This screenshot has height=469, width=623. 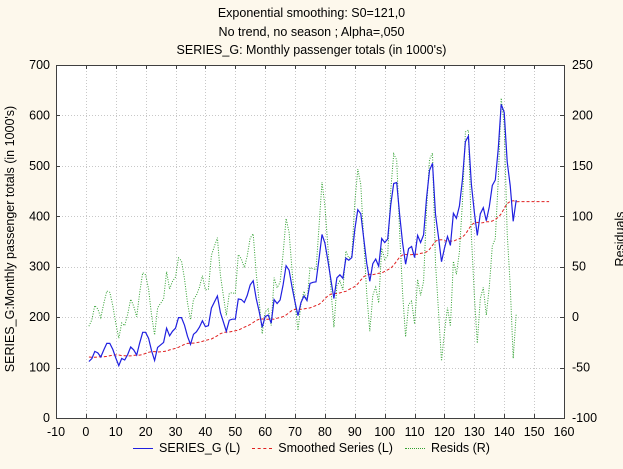 What do you see at coordinates (582, 115) in the screenshot?
I see `y-right-tick-label: 200` at bounding box center [582, 115].